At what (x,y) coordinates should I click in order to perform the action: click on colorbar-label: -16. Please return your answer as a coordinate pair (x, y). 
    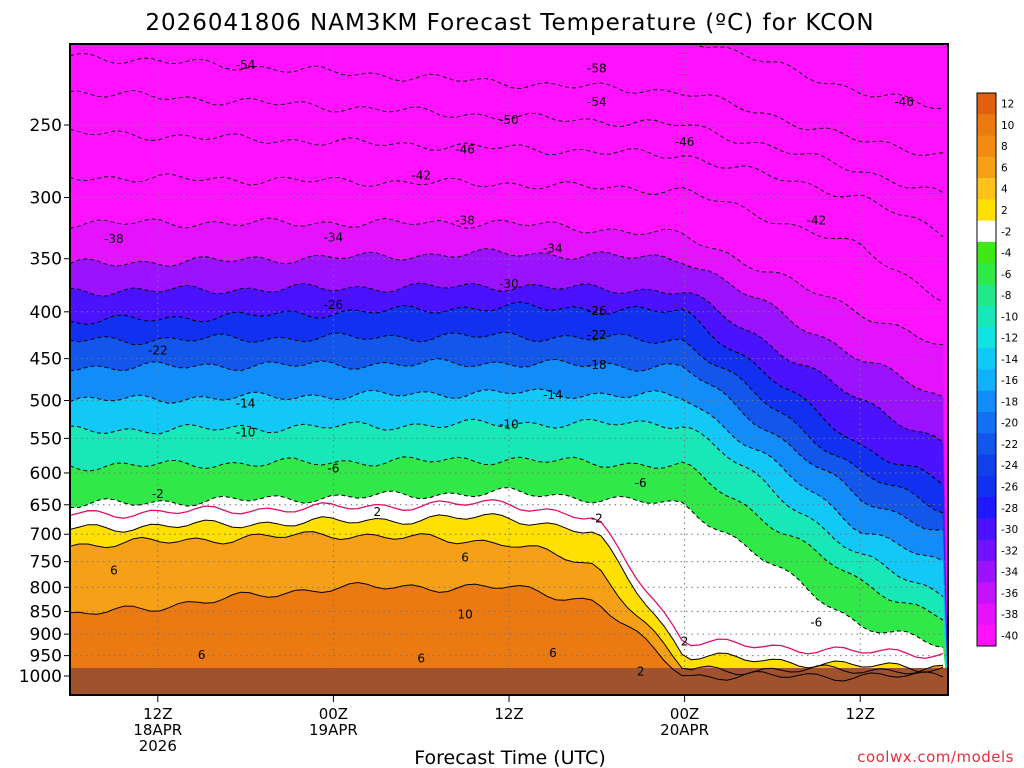
    Looking at the image, I should click on (1009, 381).